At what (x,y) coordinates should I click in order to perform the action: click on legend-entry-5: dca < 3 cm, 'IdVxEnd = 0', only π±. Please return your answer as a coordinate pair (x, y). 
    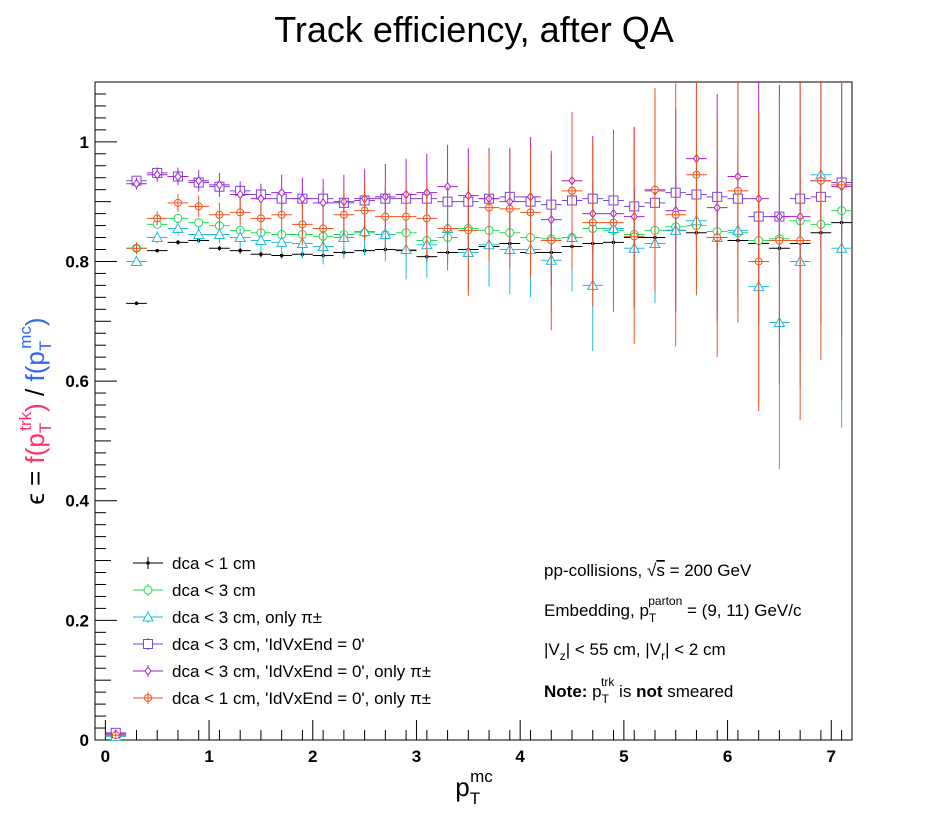
    Looking at the image, I should click on (282, 671).